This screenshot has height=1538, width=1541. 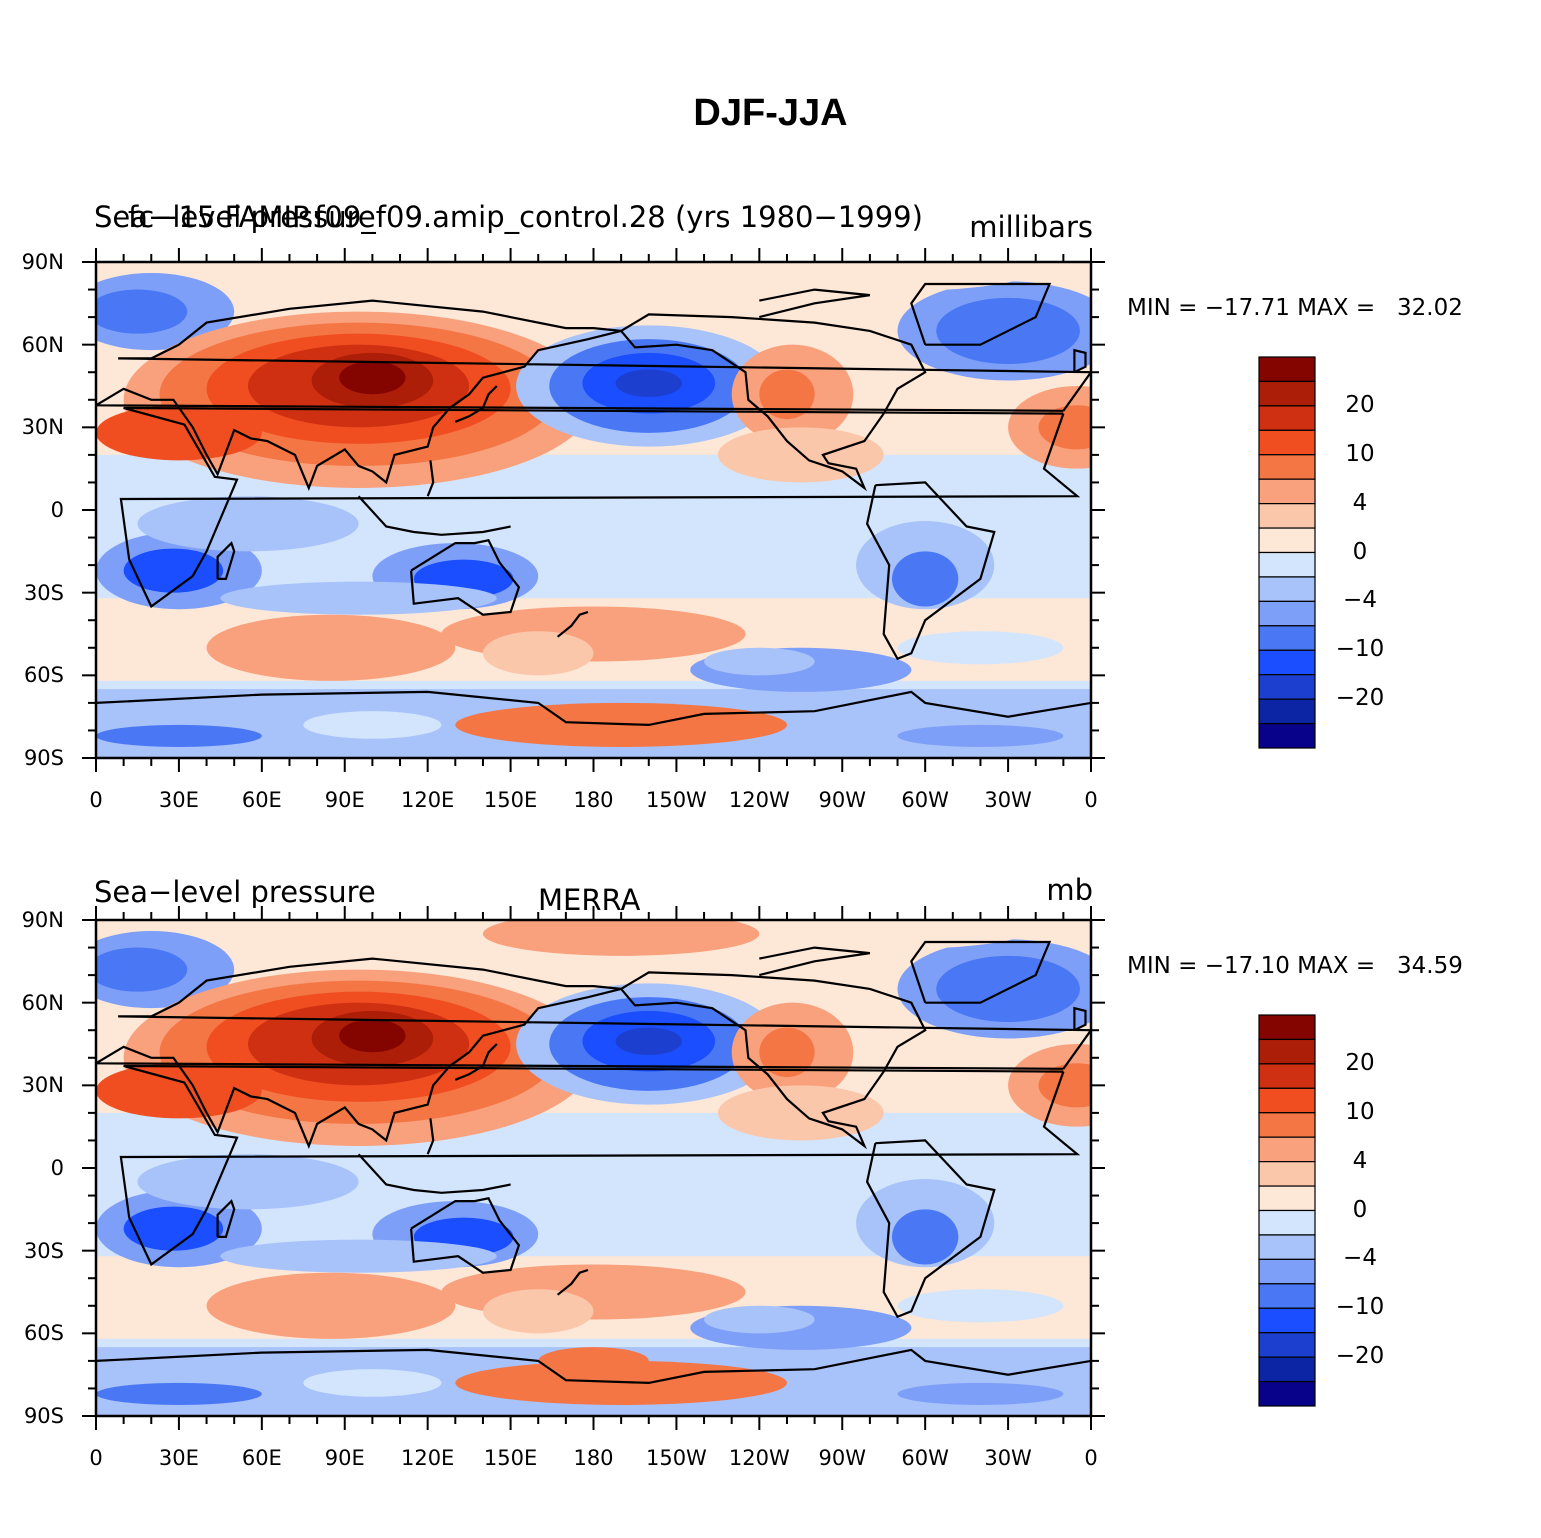 What do you see at coordinates (593, 800) in the screenshot?
I see `x-tick-label: 180` at bounding box center [593, 800].